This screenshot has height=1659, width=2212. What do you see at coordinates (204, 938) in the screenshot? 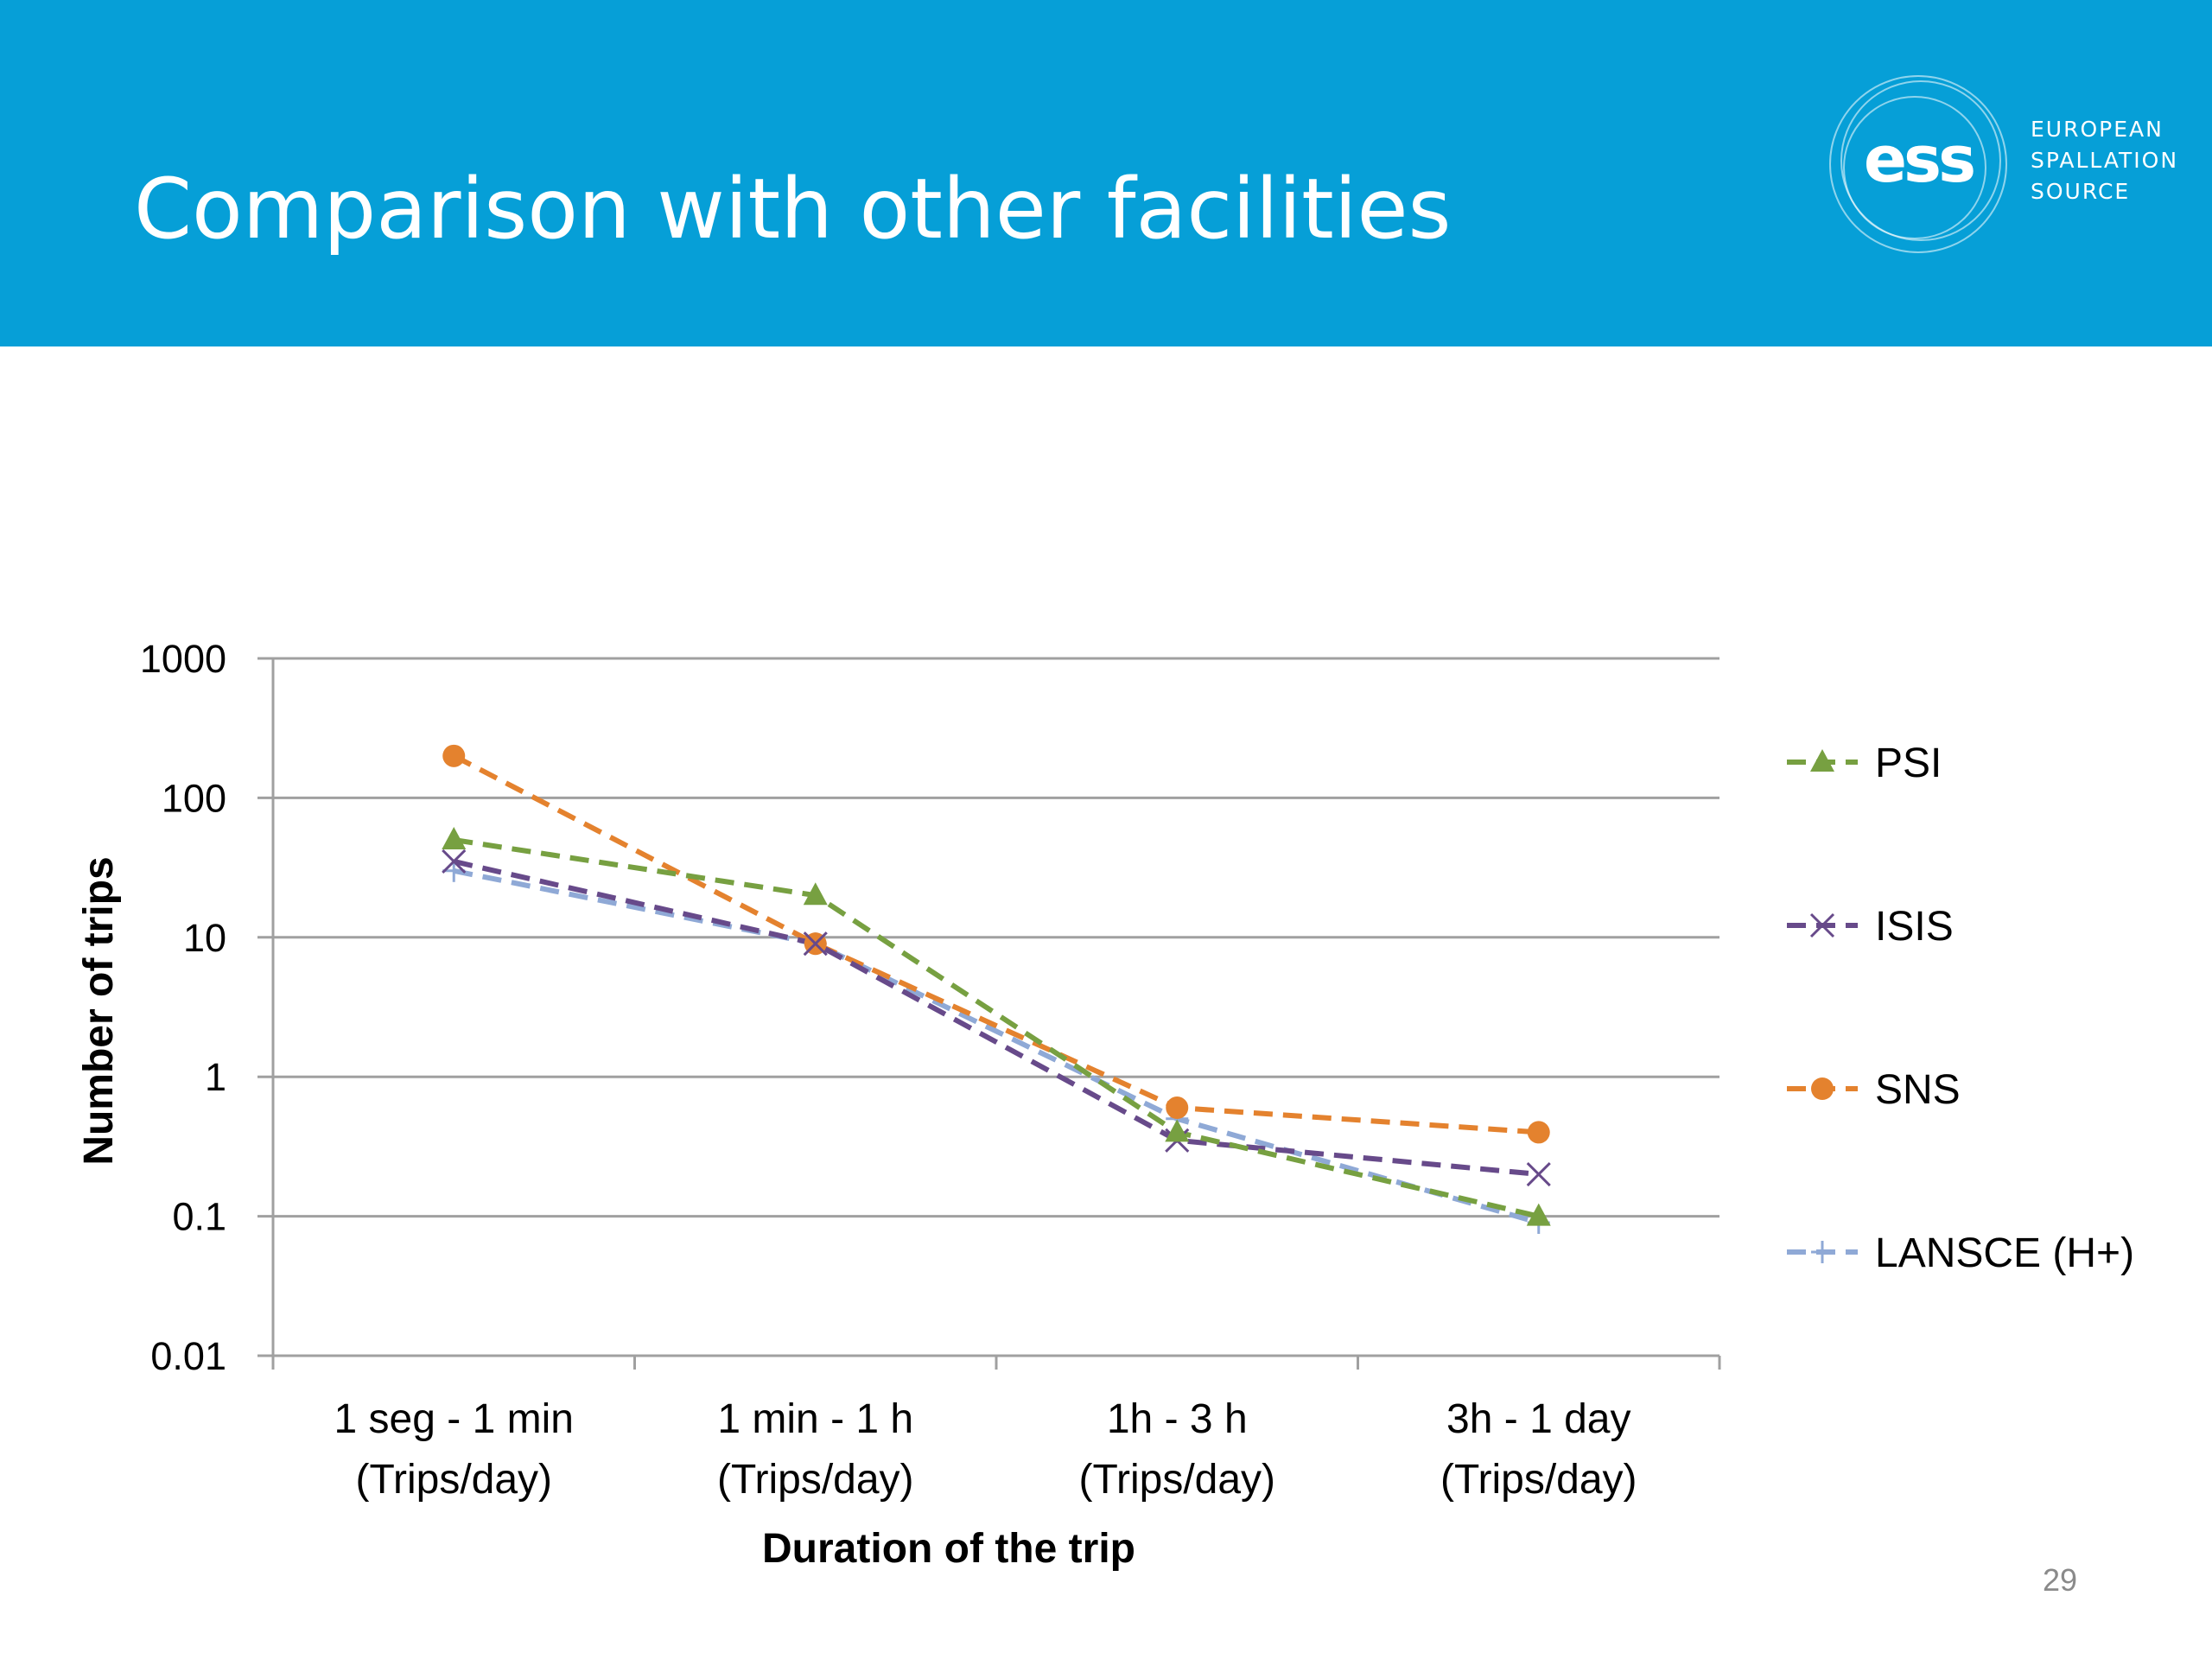
I see `y-tick-label: 10` at bounding box center [204, 938].